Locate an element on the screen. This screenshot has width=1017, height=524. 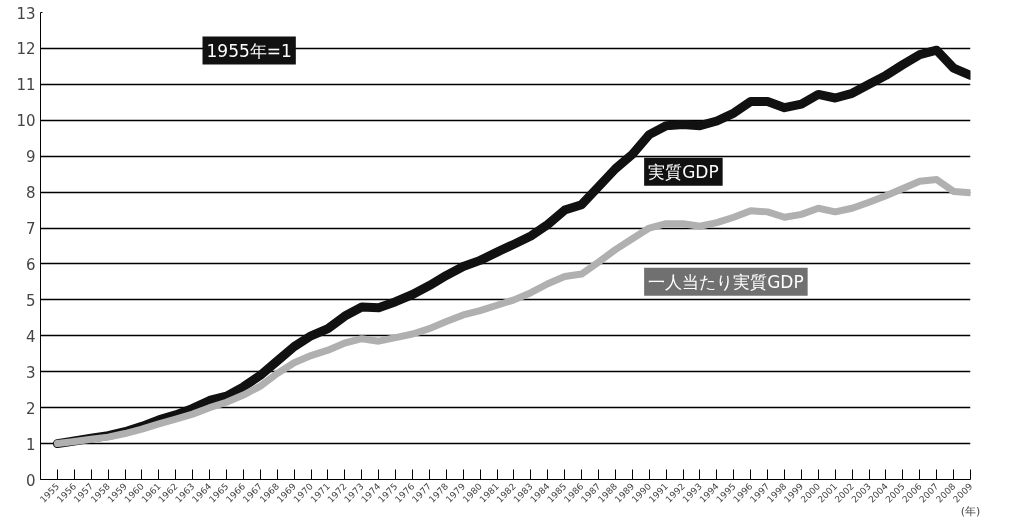
y-tick-label: 5 is located at coordinates (30, 300).